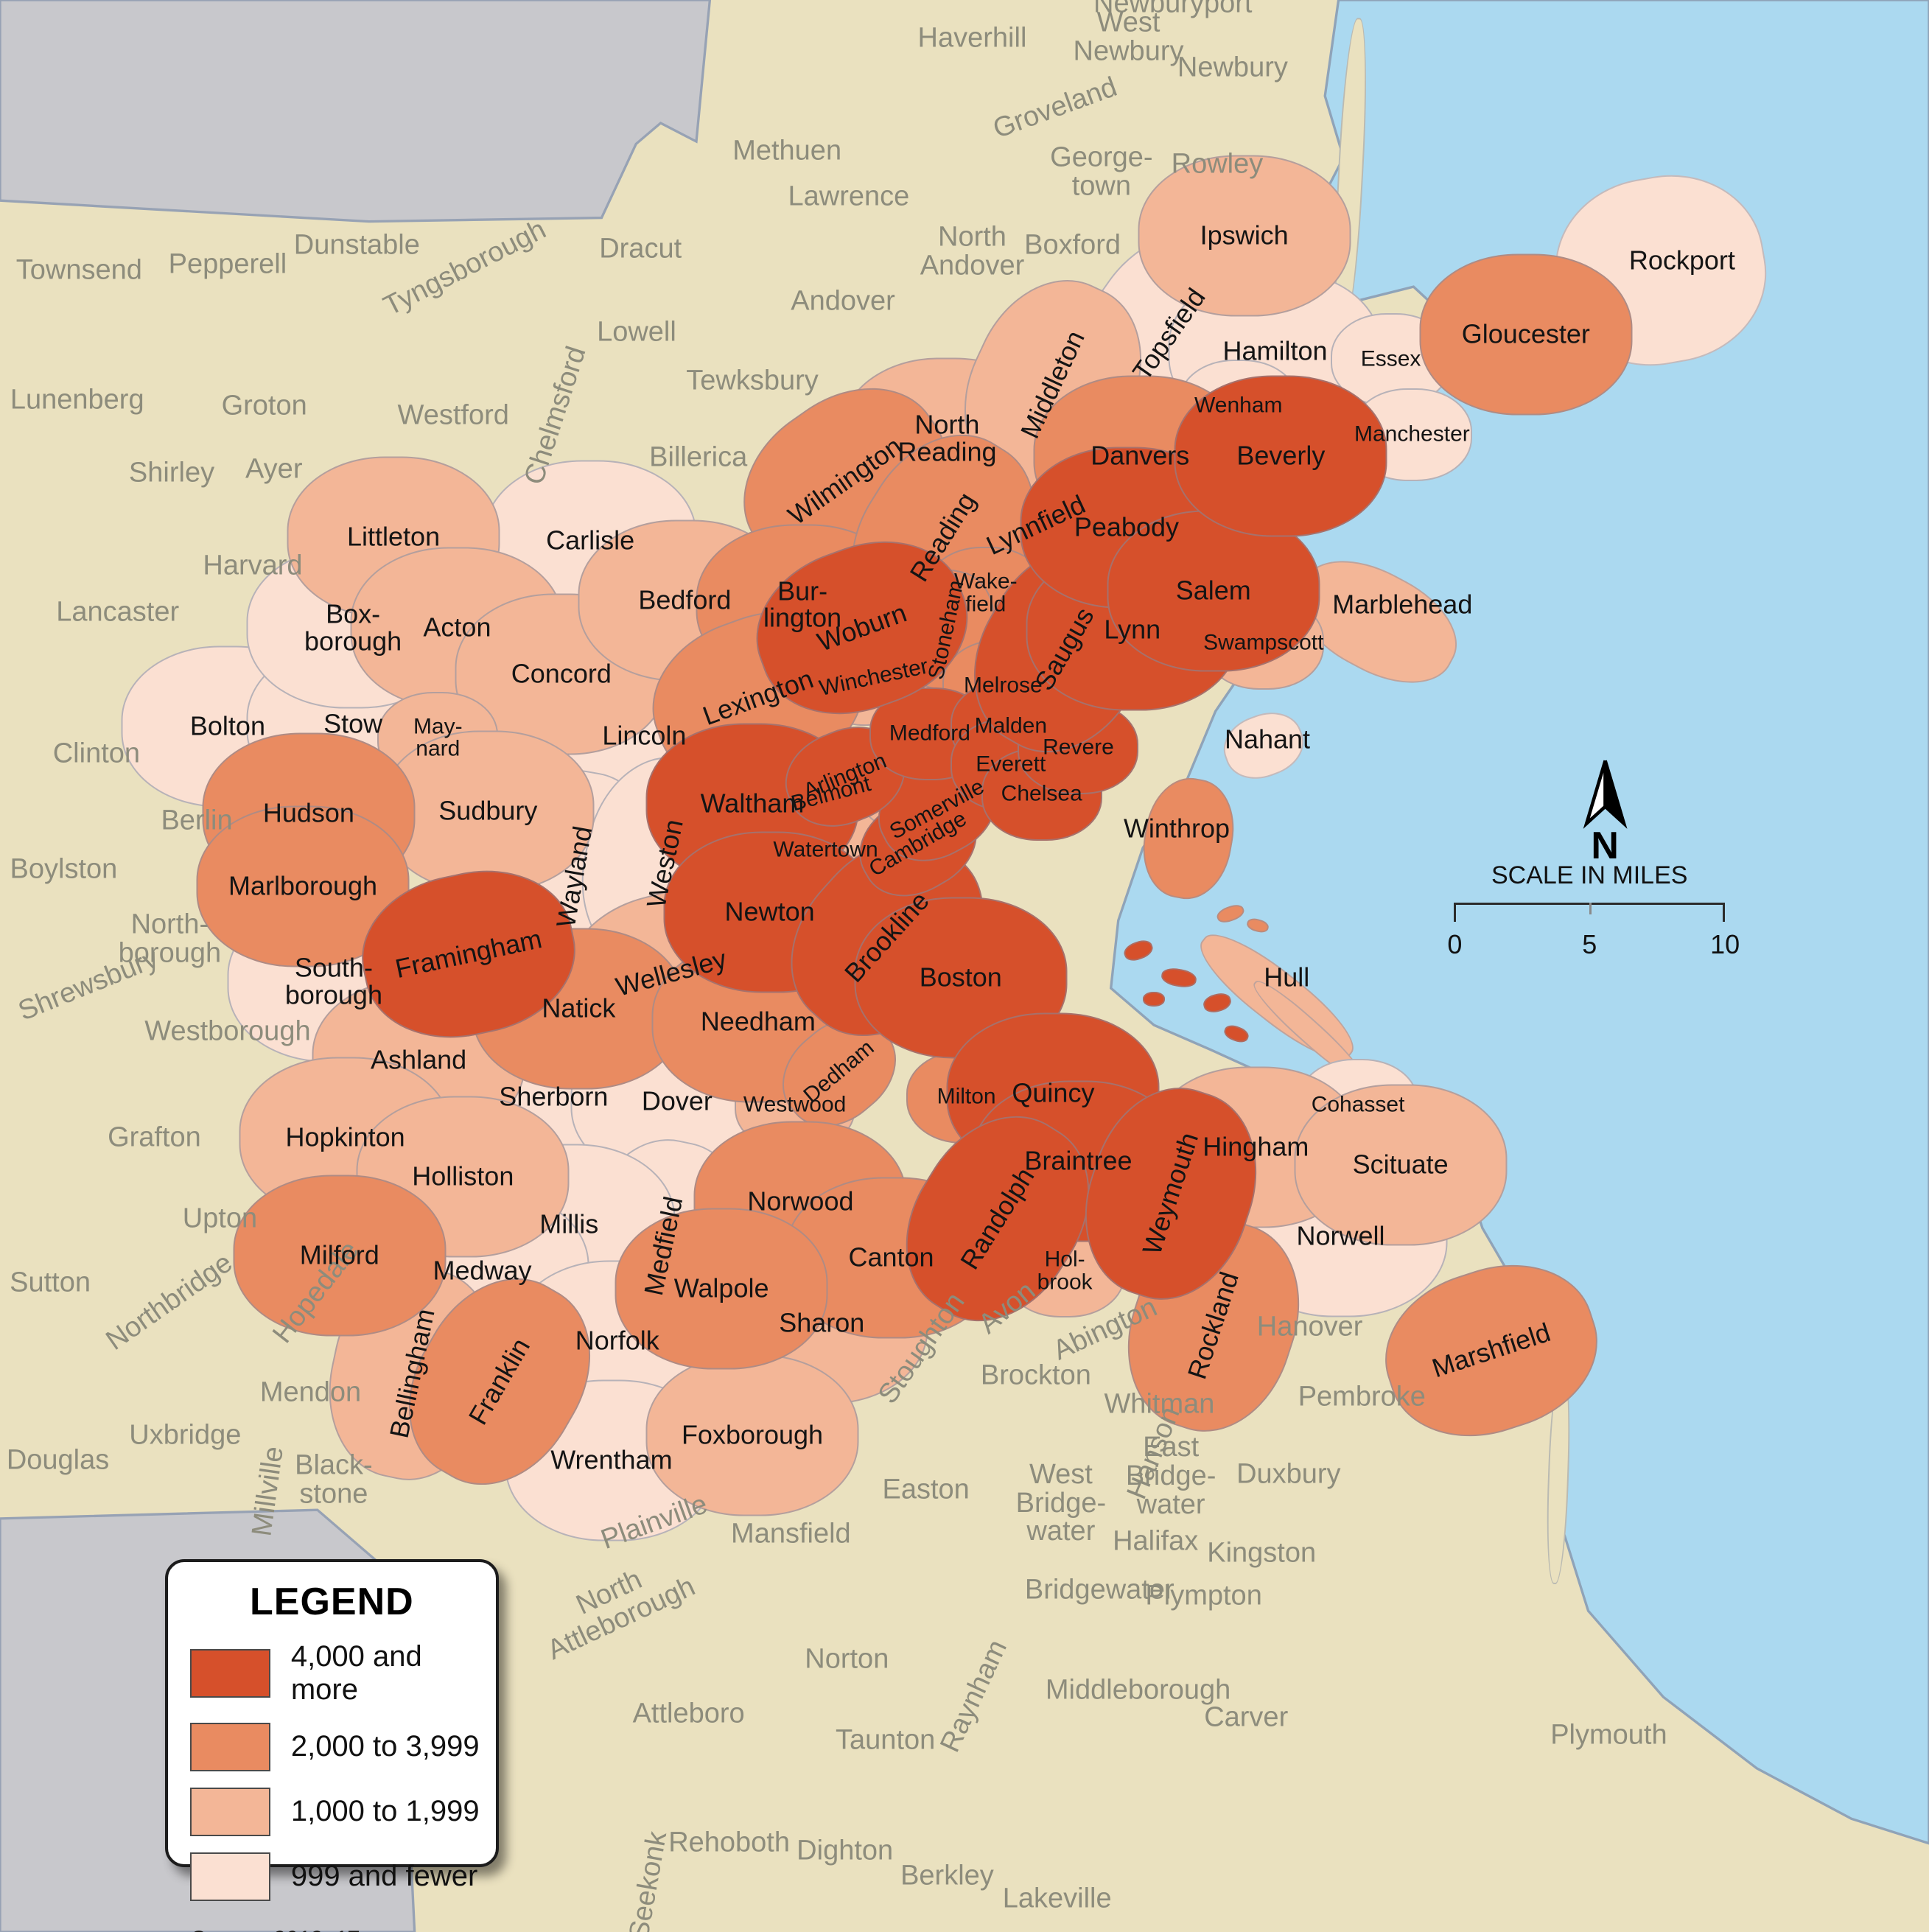 The width and height of the screenshot is (1929, 1932). Describe the element at coordinates (220, 1219) in the screenshot. I see `town-label: Upton` at that location.